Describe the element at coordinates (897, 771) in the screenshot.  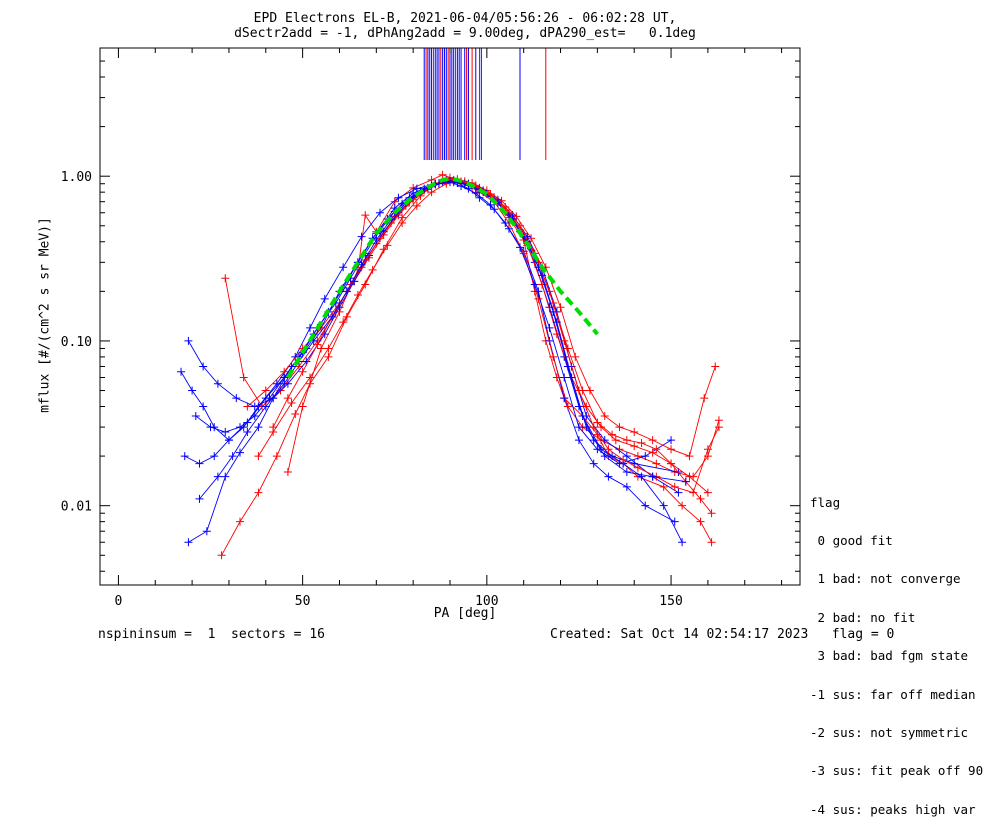
I see `legend-item: -3 sus: fit peak off 90` at that location.